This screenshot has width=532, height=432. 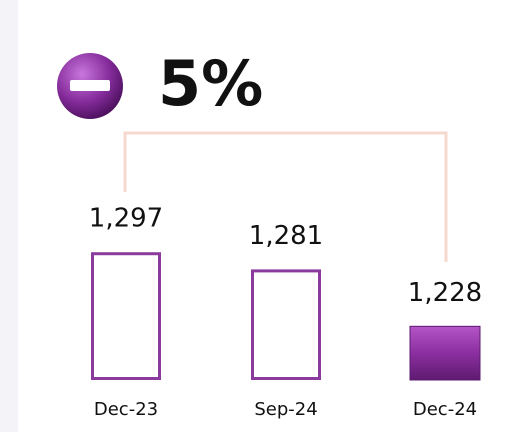 What do you see at coordinates (126, 219) in the screenshot?
I see `value-label: 1,297` at bounding box center [126, 219].